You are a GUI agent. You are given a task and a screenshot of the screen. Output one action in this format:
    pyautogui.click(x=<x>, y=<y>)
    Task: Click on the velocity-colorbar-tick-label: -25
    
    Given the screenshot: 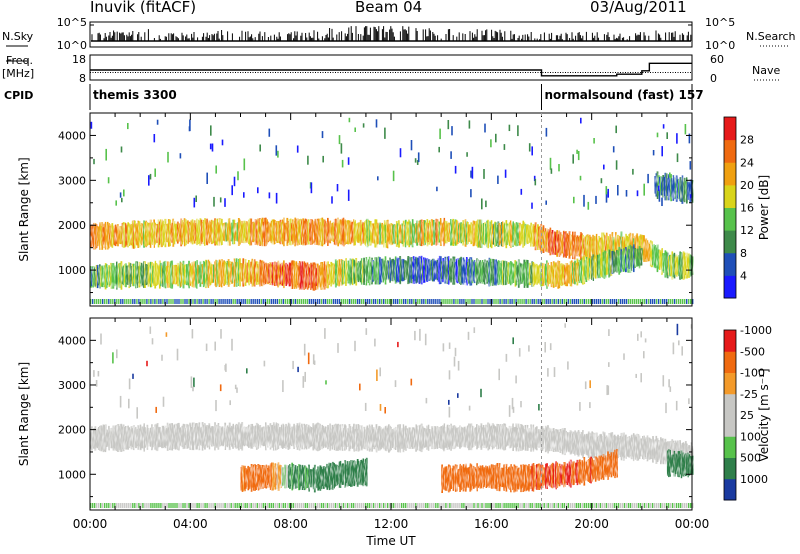 What is the action you would take?
    pyautogui.click(x=749, y=394)
    